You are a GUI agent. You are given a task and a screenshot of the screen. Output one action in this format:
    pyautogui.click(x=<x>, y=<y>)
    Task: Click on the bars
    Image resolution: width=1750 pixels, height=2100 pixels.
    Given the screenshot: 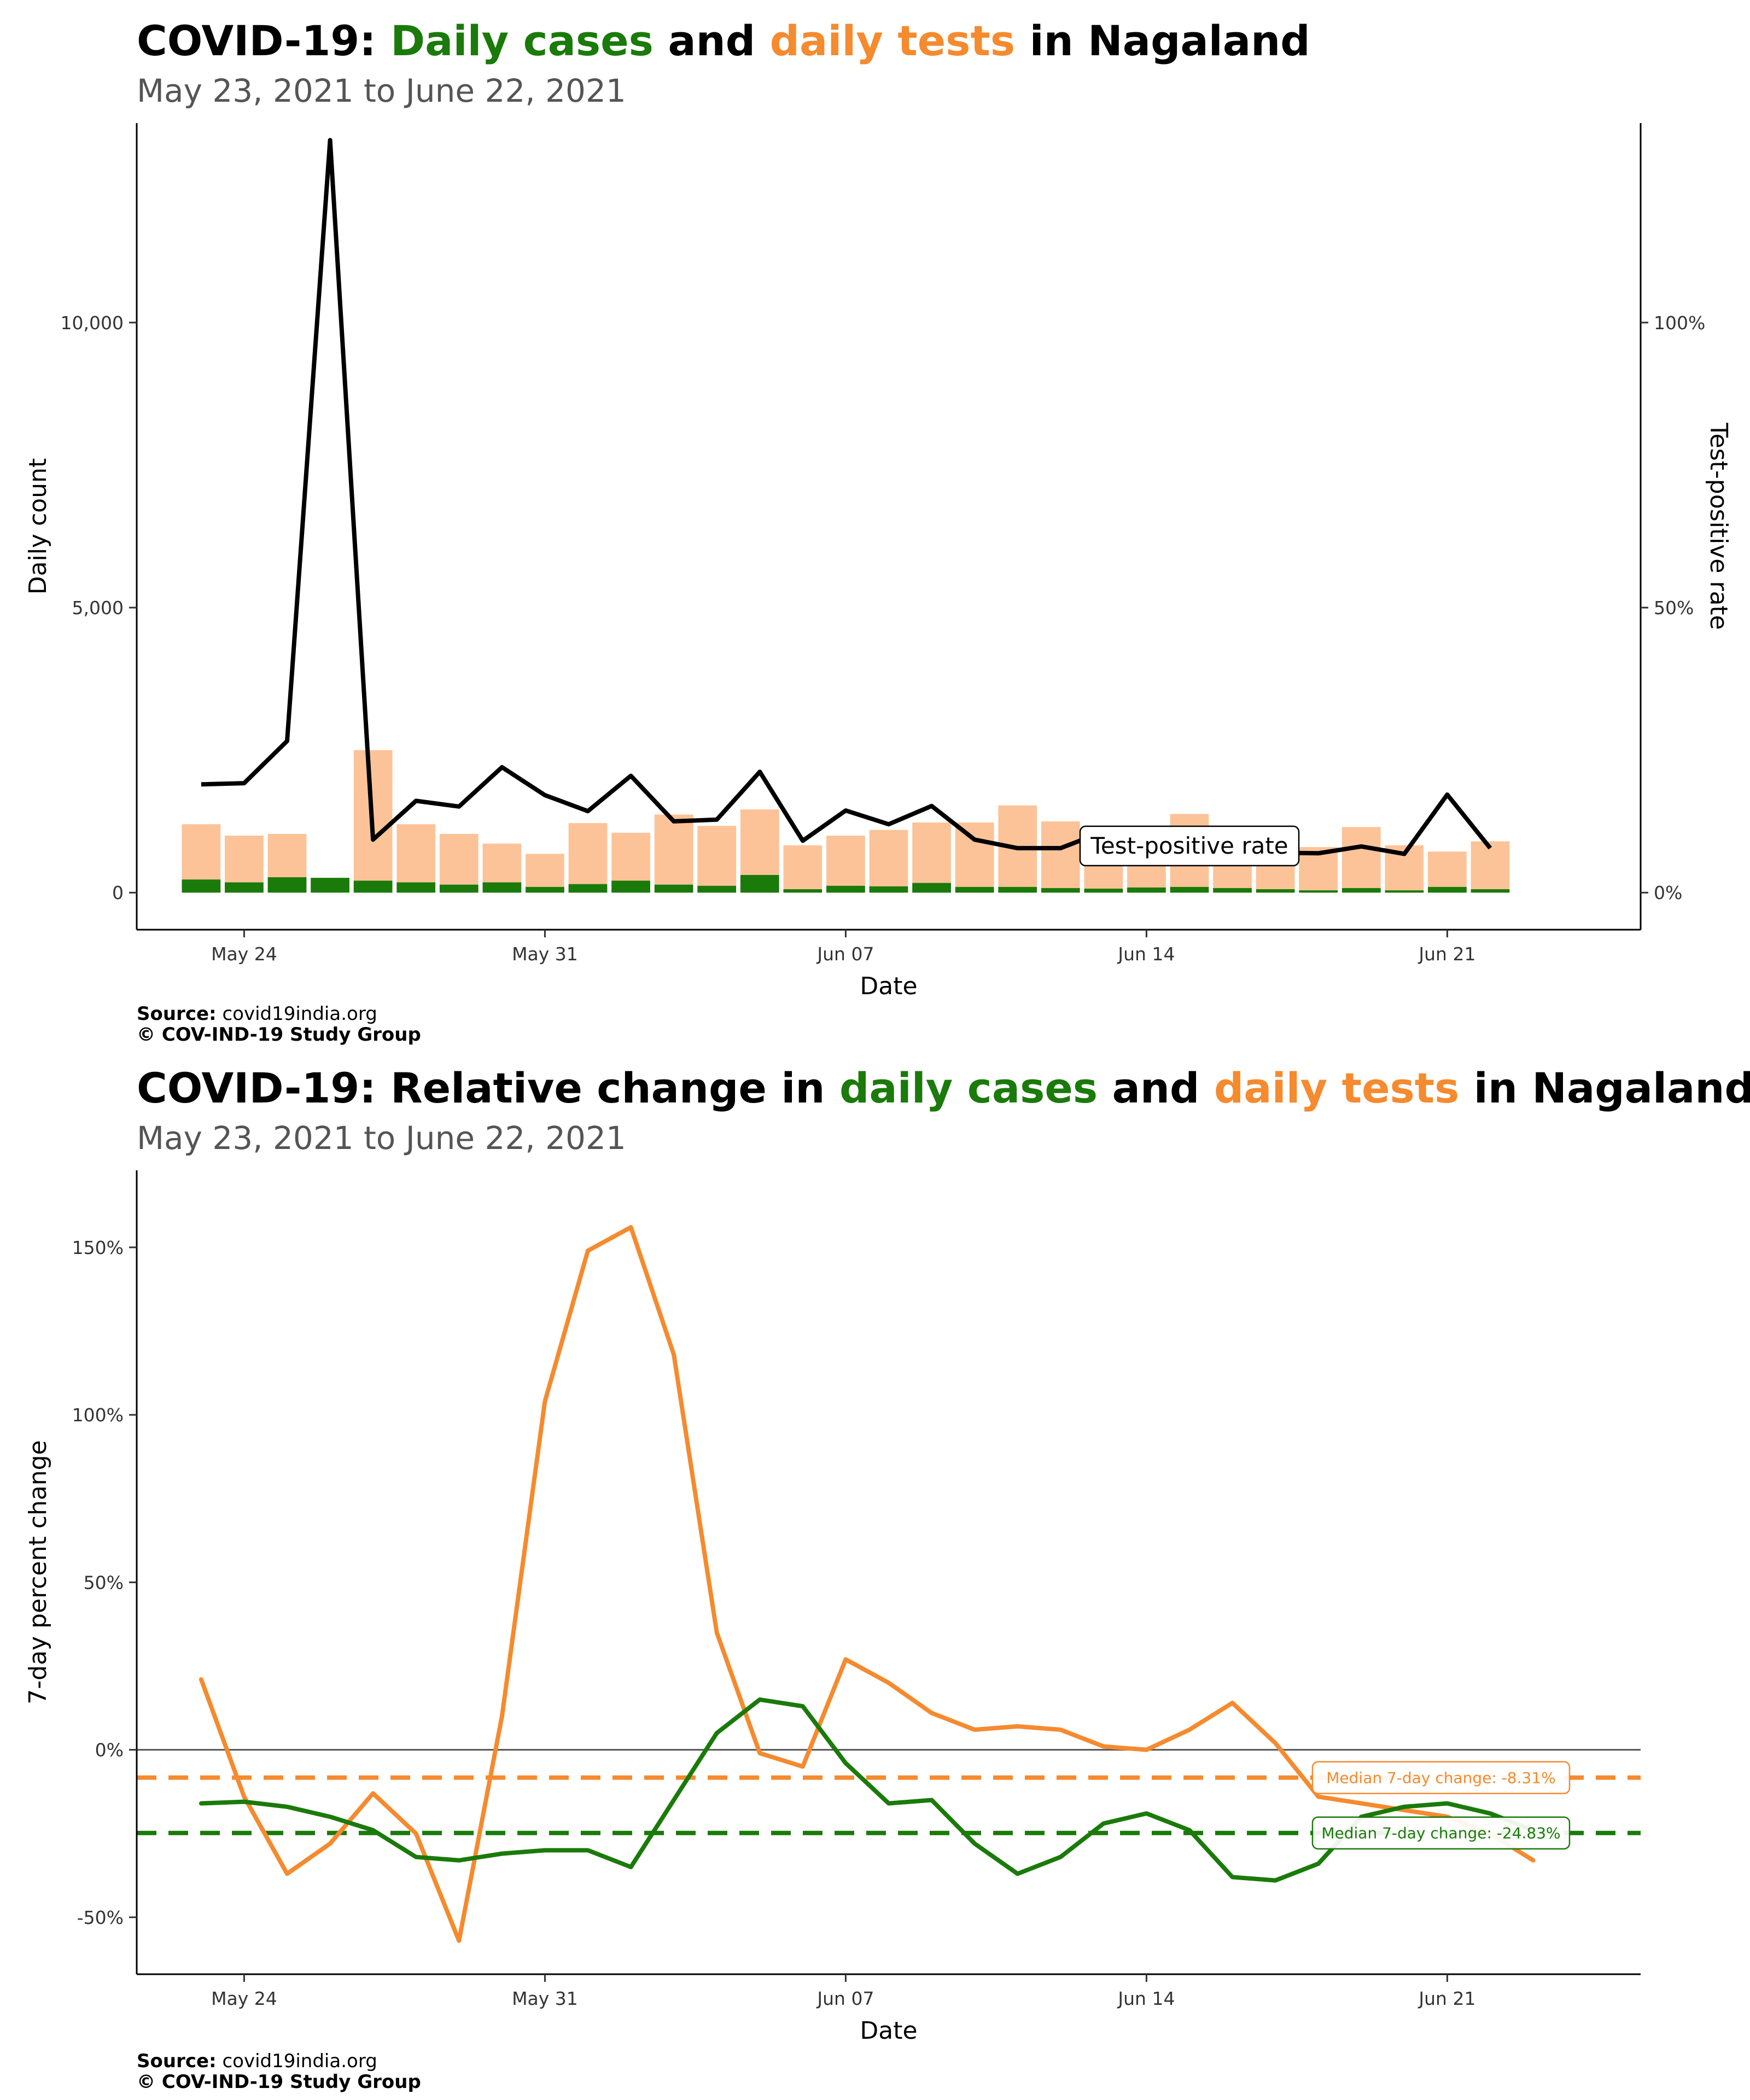 What is the action you would take?
    pyautogui.click(x=846, y=821)
    